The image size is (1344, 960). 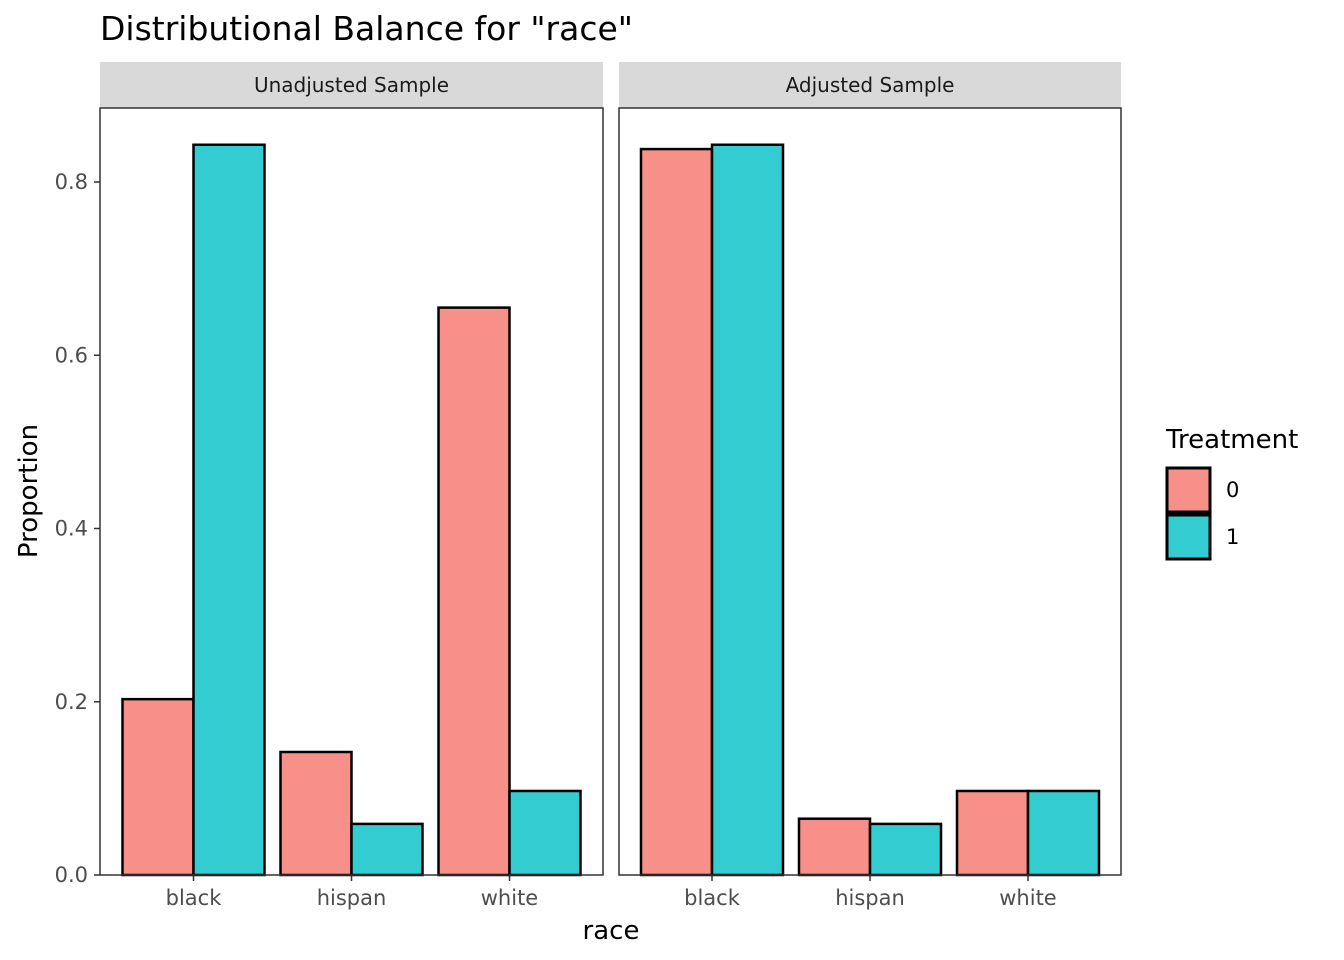 What do you see at coordinates (366, 28) in the screenshot?
I see `chart-title: Distributional Balance for "race"` at bounding box center [366, 28].